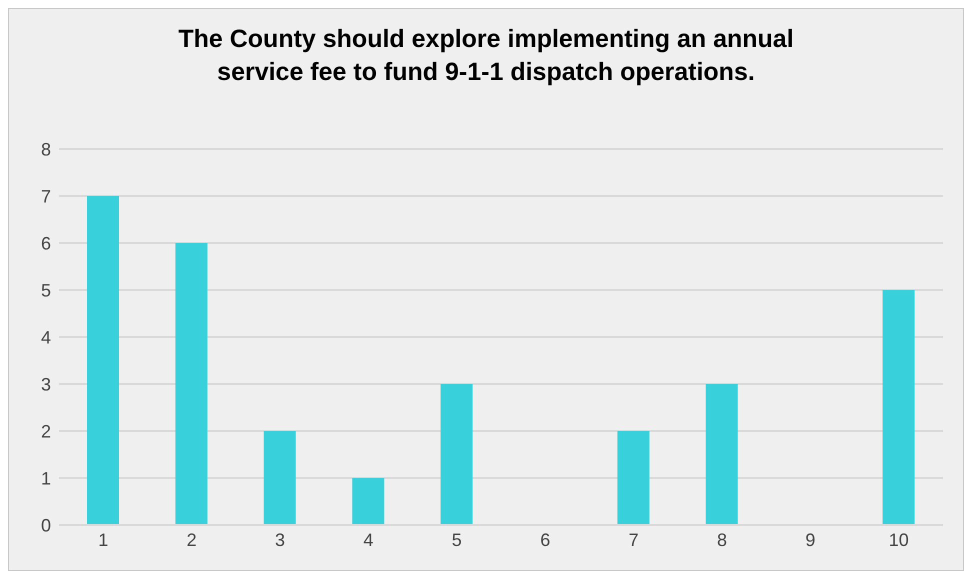 Image resolution: width=972 pixels, height=579 pixels. Describe the element at coordinates (45, 384) in the screenshot. I see `y-tick-label: 3` at that location.